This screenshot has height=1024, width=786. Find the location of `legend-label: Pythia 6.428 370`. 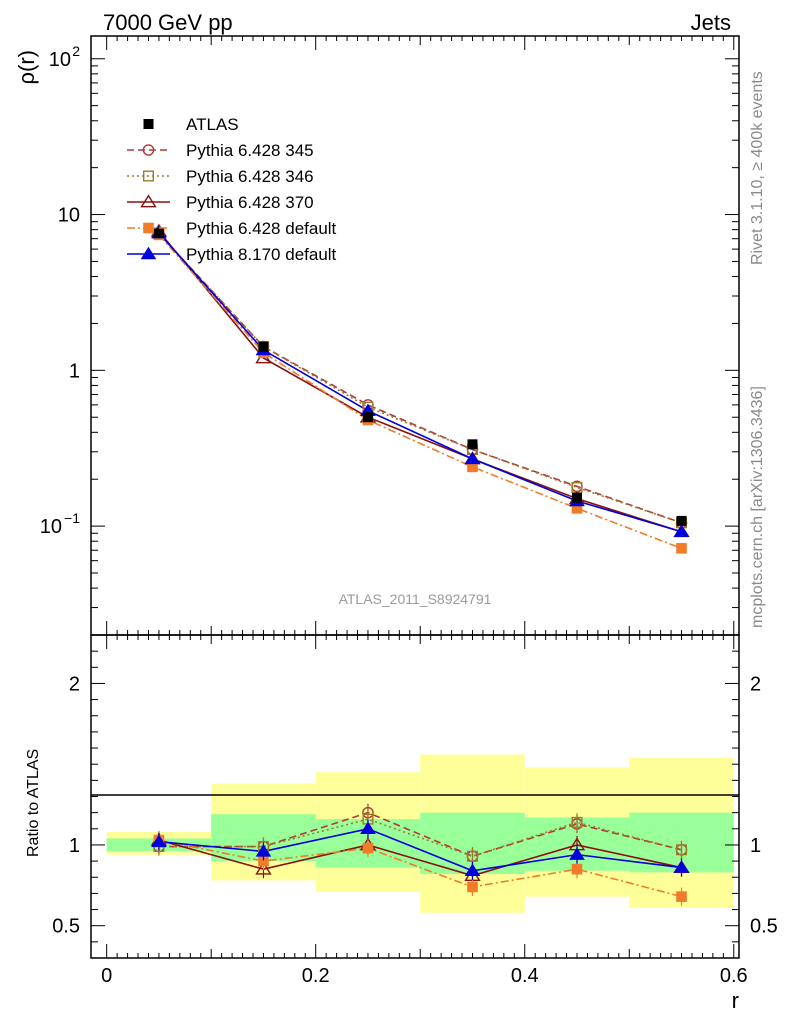

legend-label: Pythia 6.428 370 is located at coordinates (250, 202).